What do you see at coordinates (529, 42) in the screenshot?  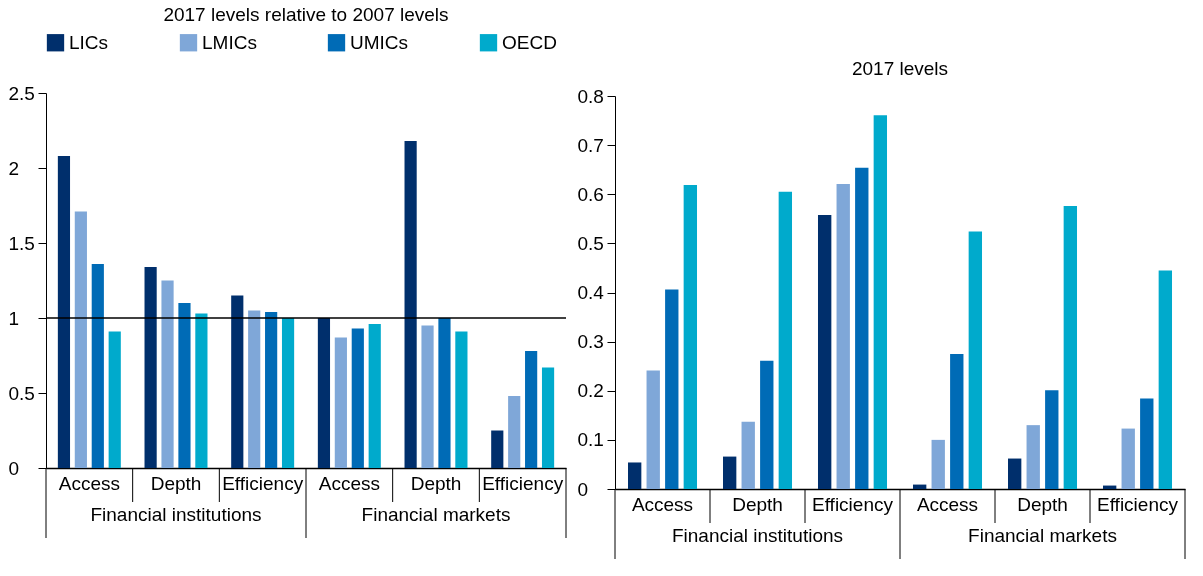 I see `legend-label: OECD` at bounding box center [529, 42].